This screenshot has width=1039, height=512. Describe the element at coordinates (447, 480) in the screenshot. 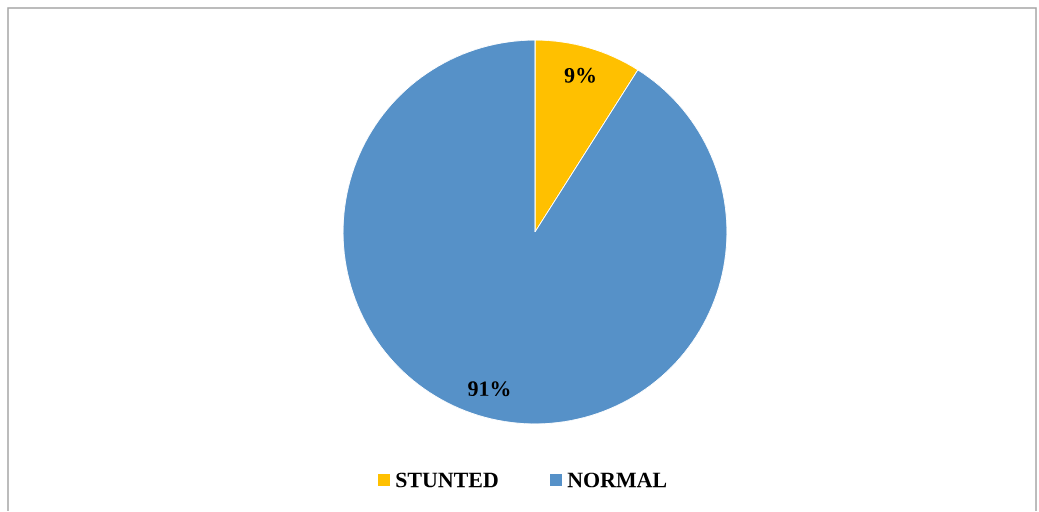

I see `legend-label: STUNTED` at that location.